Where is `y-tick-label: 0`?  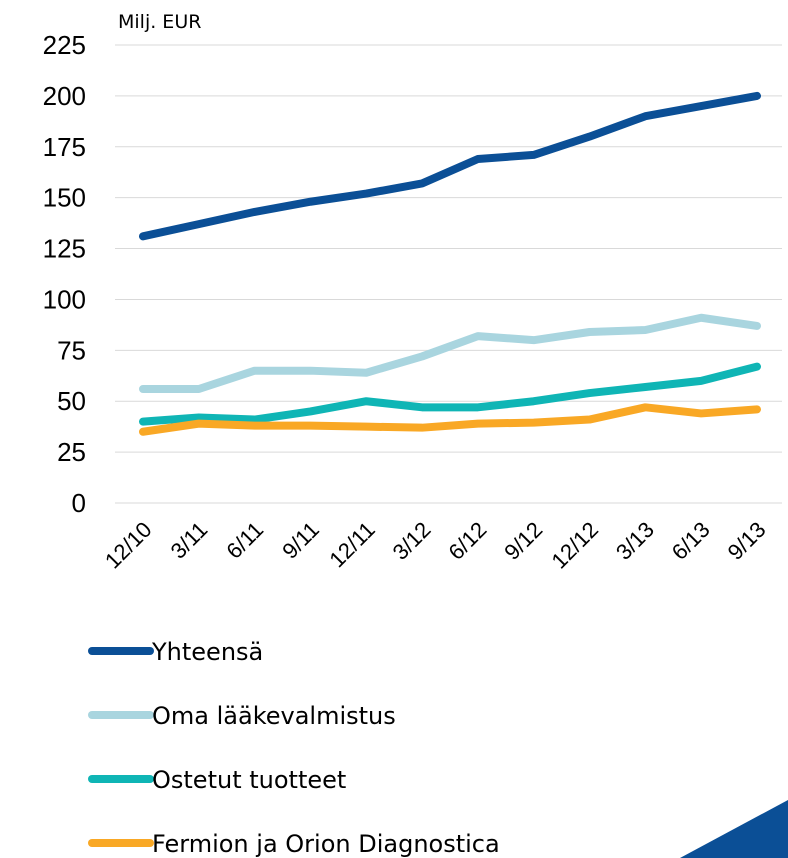 y-tick-label: 0 is located at coordinates (79, 503).